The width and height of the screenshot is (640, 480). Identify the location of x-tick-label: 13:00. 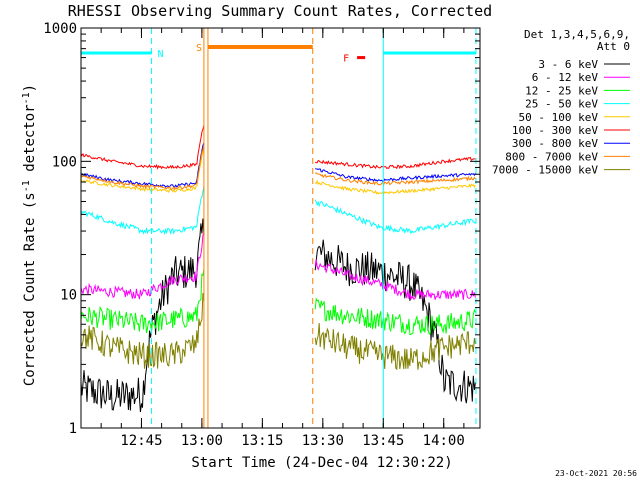
(202, 441).